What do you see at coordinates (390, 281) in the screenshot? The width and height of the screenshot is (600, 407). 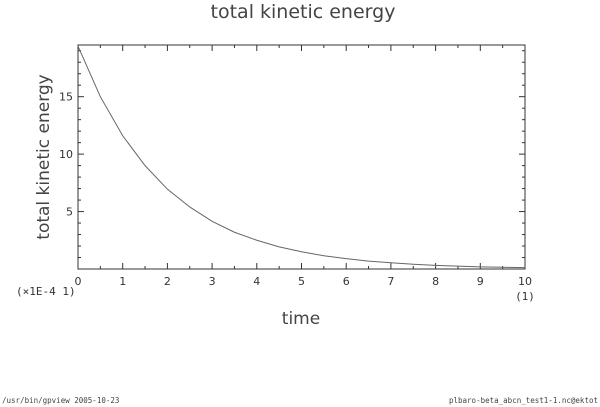 I see `x-tick-label: 7` at bounding box center [390, 281].